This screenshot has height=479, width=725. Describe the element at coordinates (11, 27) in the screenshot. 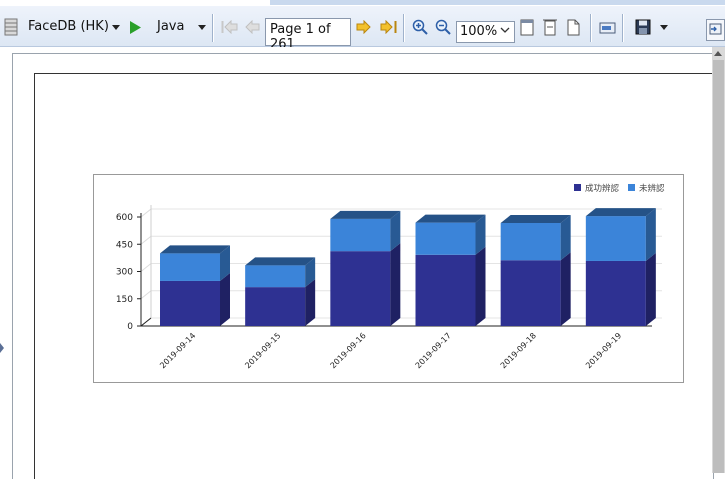

I see `database-icon` at that location.